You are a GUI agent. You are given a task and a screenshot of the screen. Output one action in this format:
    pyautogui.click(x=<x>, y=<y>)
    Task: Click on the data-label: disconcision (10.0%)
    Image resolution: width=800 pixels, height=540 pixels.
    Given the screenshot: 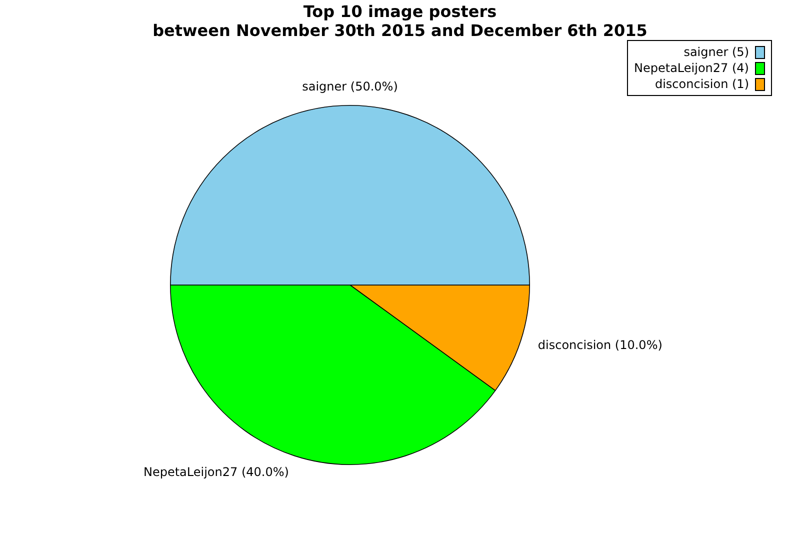 What is the action you would take?
    pyautogui.click(x=600, y=345)
    